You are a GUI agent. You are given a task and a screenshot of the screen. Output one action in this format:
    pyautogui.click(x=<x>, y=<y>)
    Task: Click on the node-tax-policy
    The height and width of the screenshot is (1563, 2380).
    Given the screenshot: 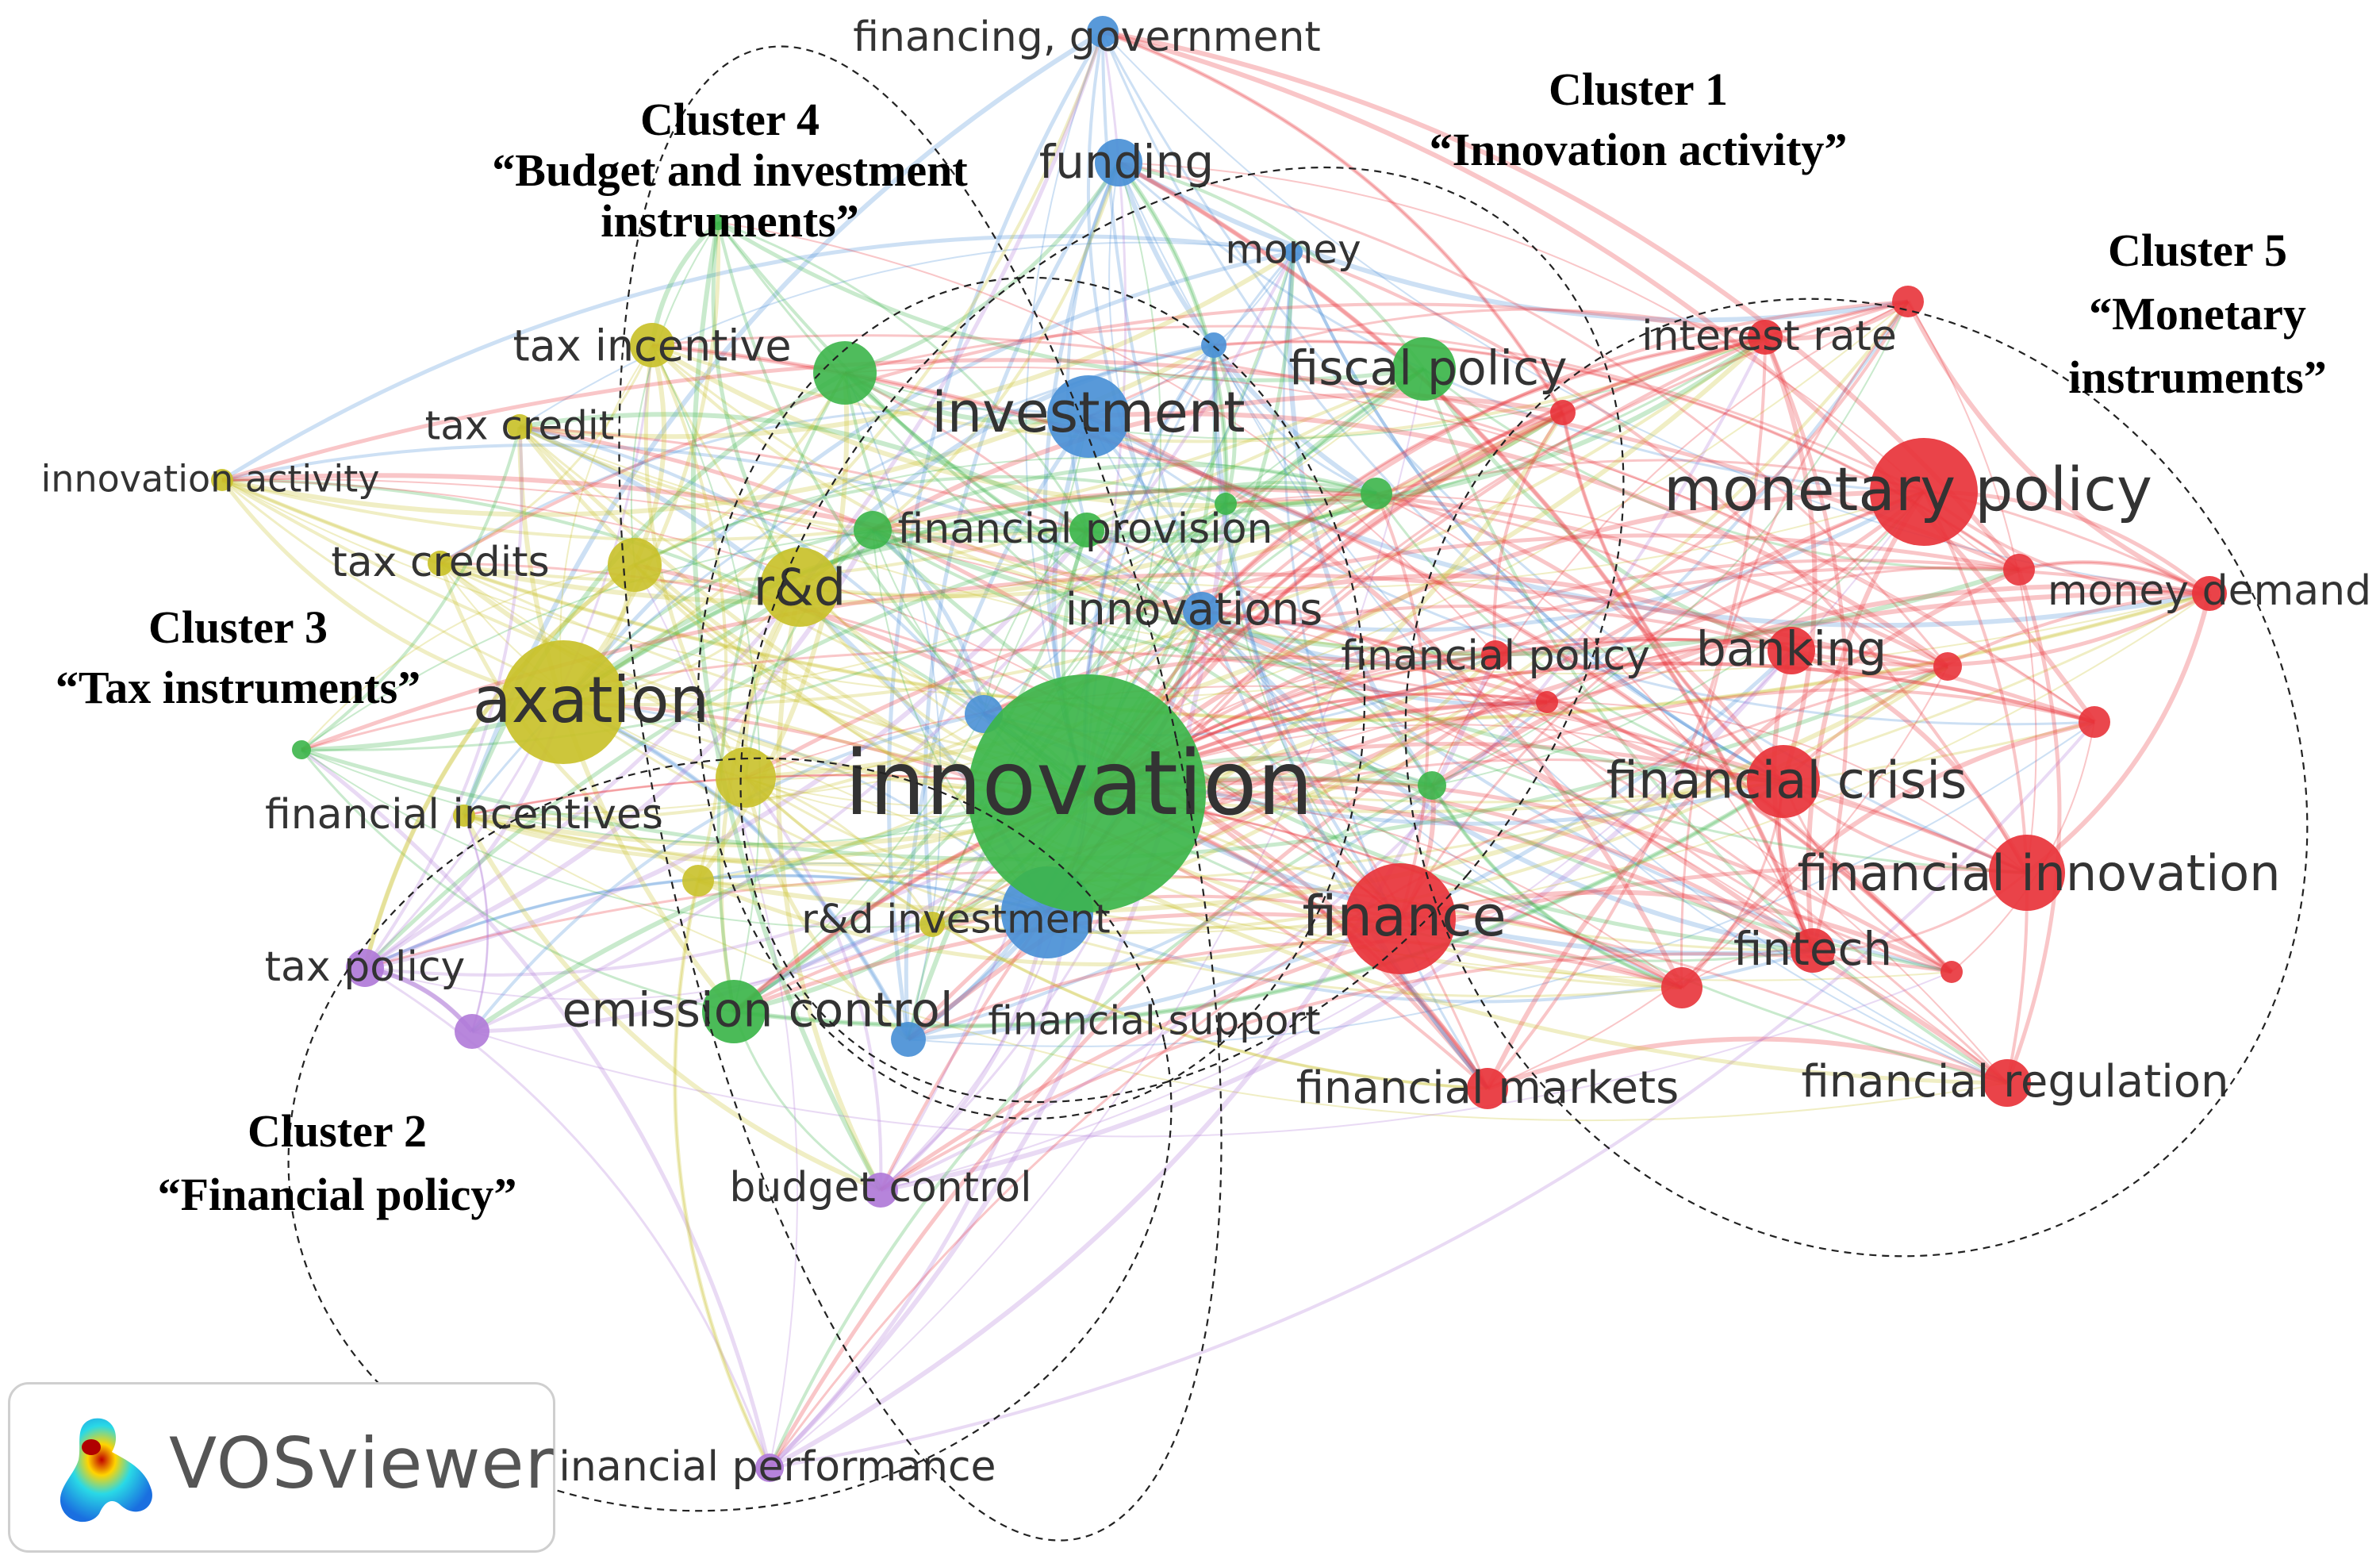 What is the action you would take?
    pyautogui.click(x=365, y=968)
    